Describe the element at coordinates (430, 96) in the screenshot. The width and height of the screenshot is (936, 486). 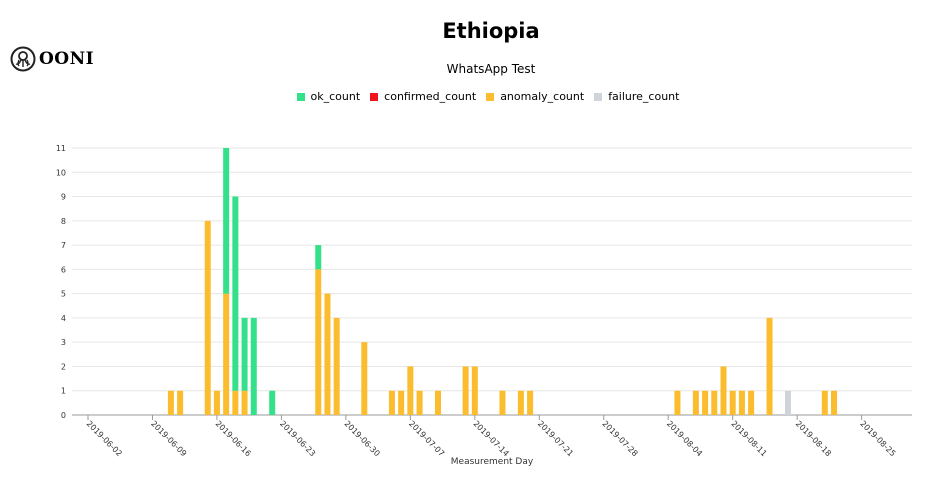
I see `legend-label-confirmed: confirmed_count` at that location.